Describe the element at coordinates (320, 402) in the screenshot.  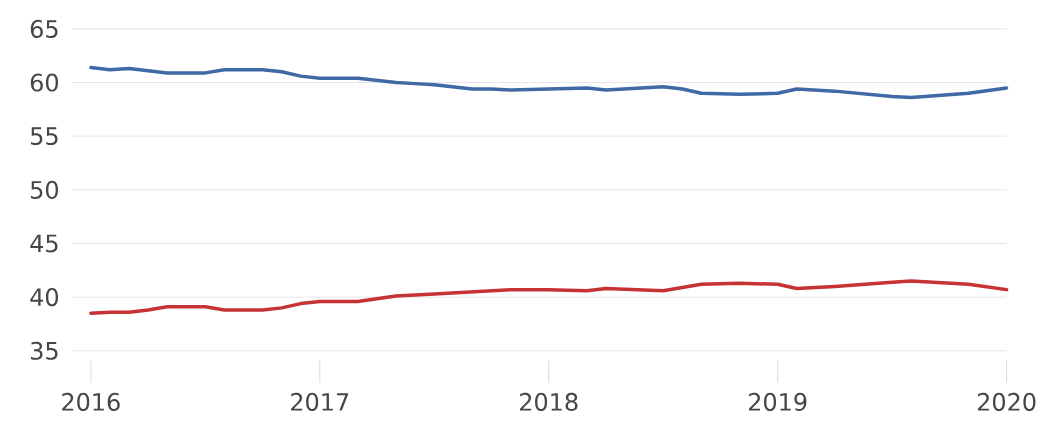
I see `x-tick-label: 2017` at that location.